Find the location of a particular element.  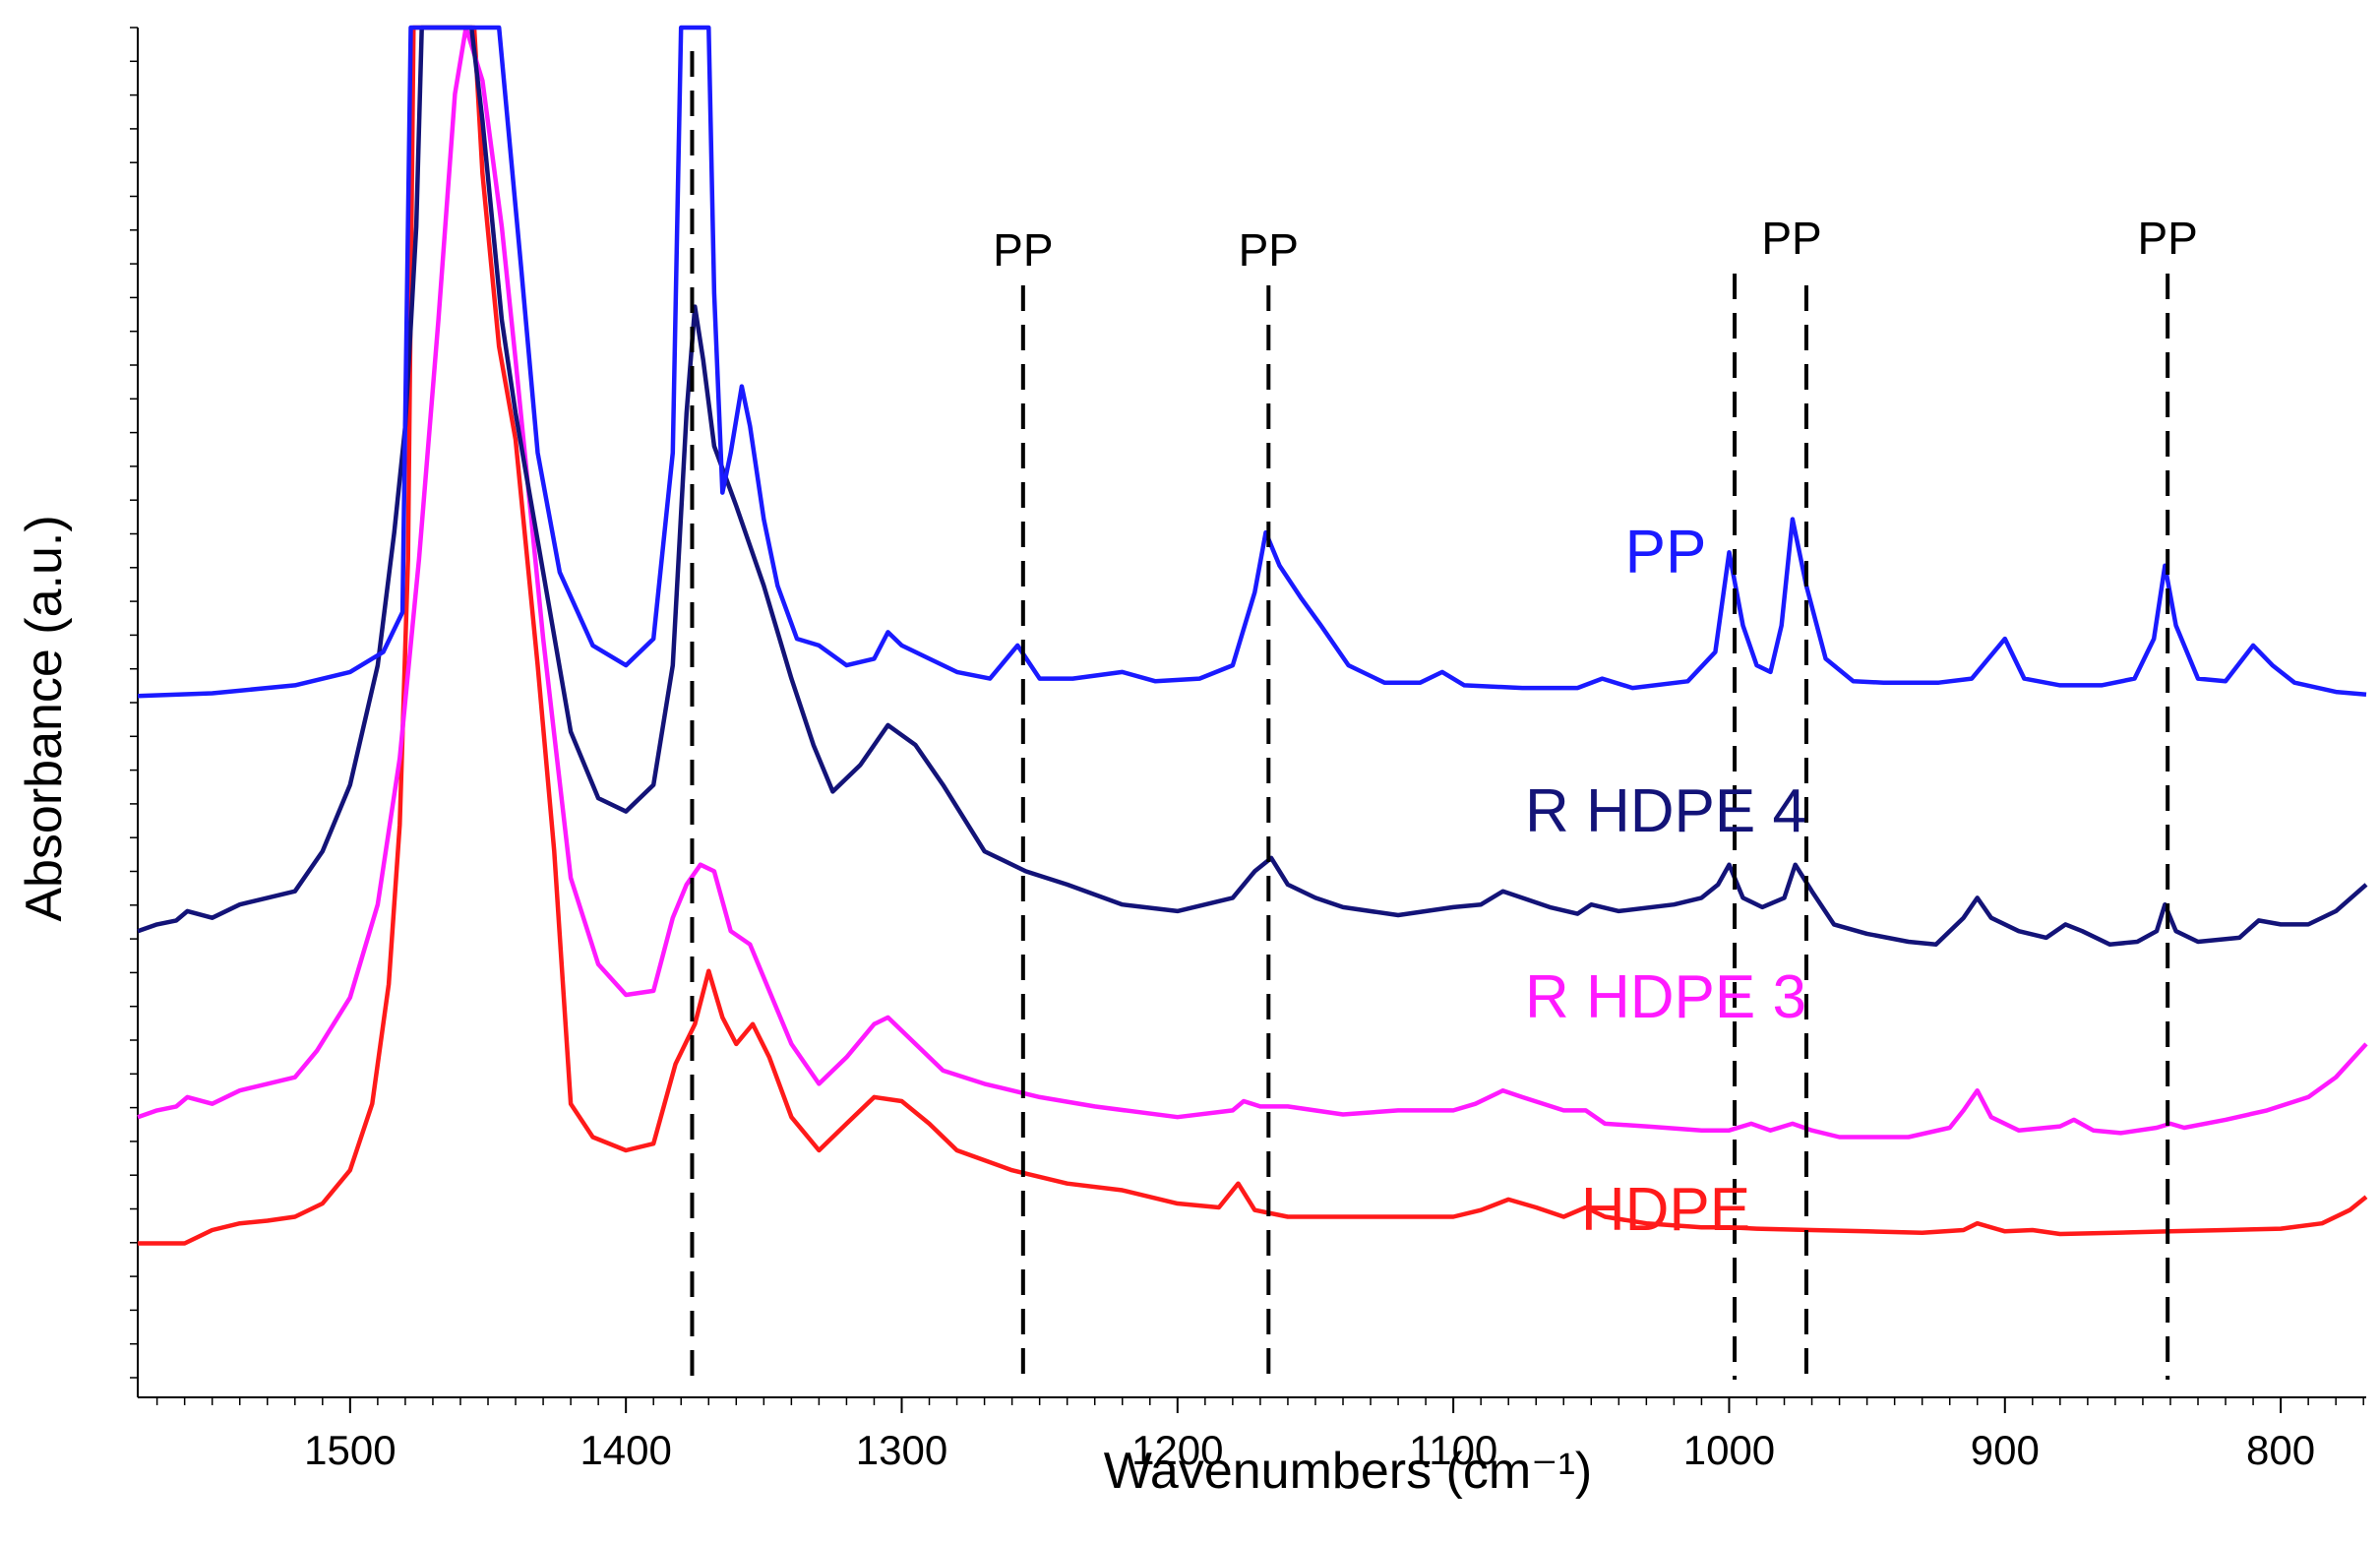

series-label-hdpe: HDPE is located at coordinates (1665, 1210).